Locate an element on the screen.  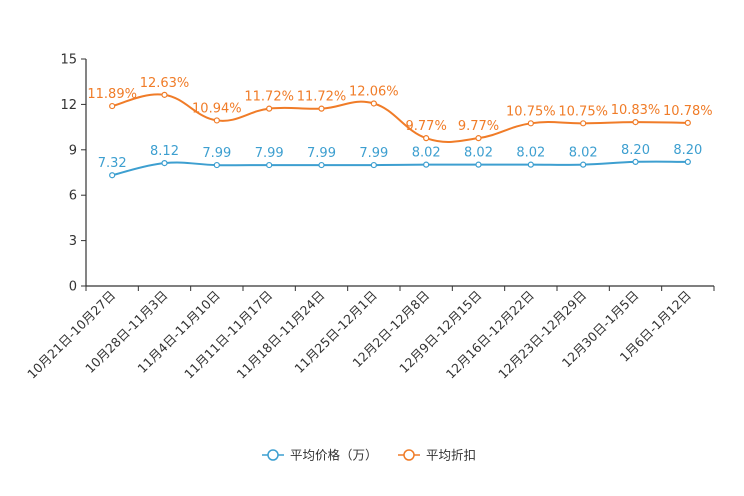
y-tick-label: 9 is located at coordinates (73, 150).